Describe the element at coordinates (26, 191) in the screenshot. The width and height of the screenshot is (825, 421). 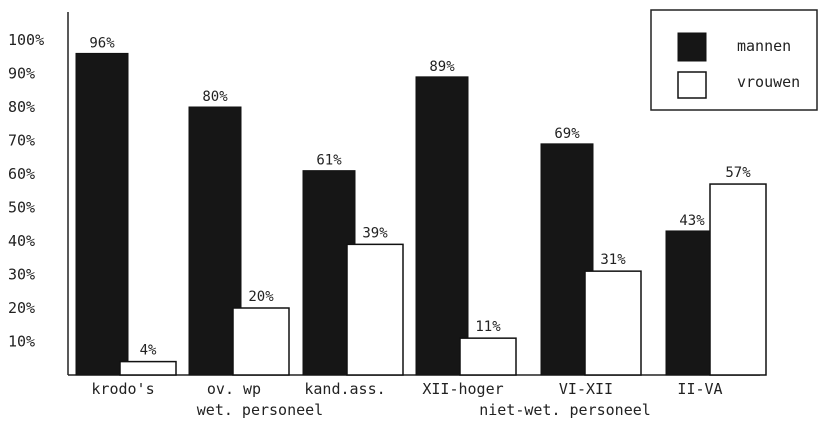
I see `y-axis-ticks: 10% 20% 30% 40% 50% 60% 70% 80% 90% 100%` at that location.